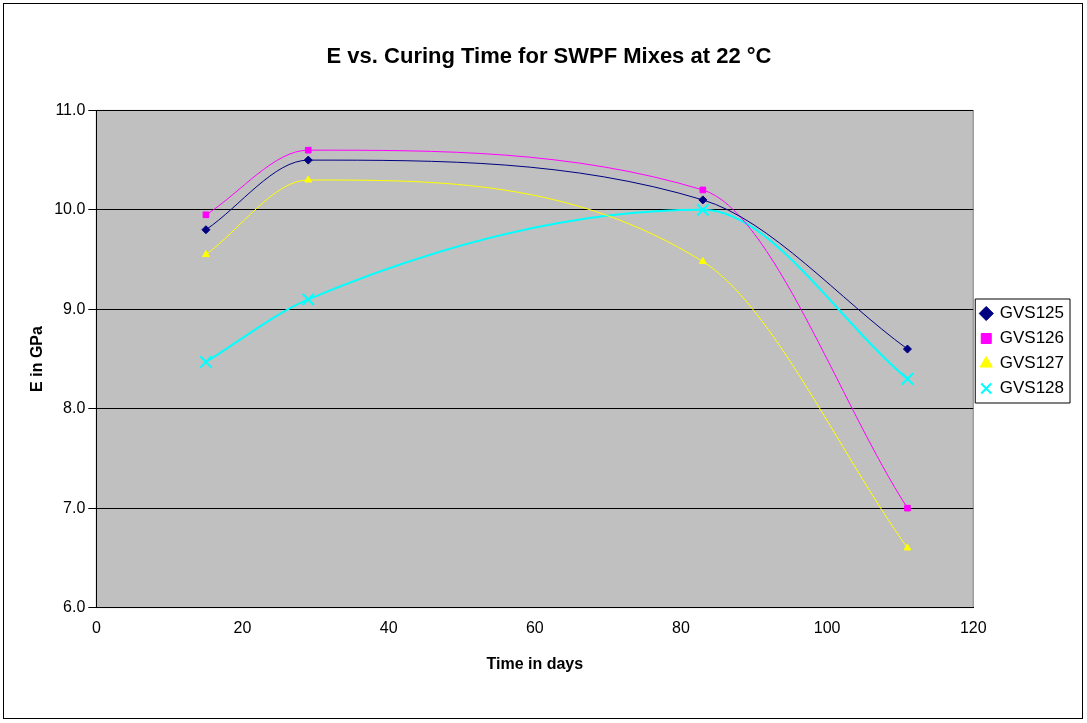 This screenshot has width=1087, height=723. Describe the element at coordinates (242, 627) in the screenshot. I see `x-tick-label: 20` at that location.